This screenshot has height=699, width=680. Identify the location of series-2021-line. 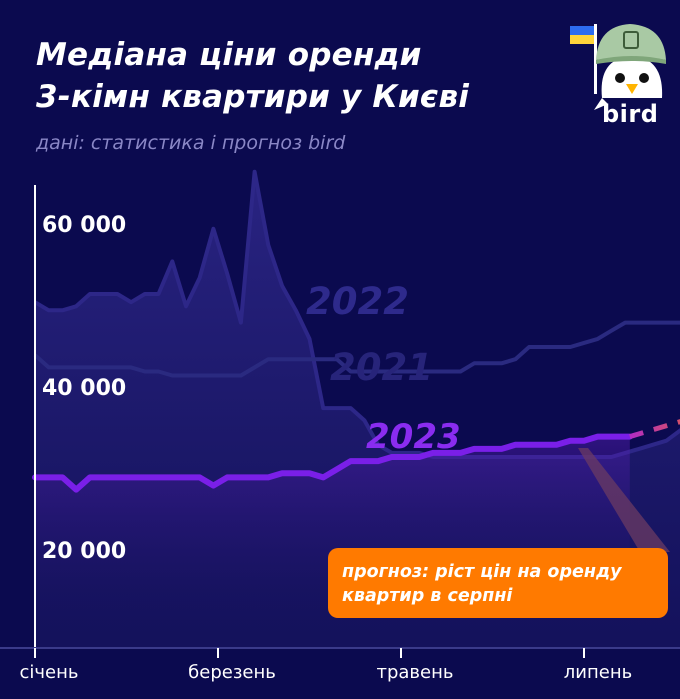
(356, 349).